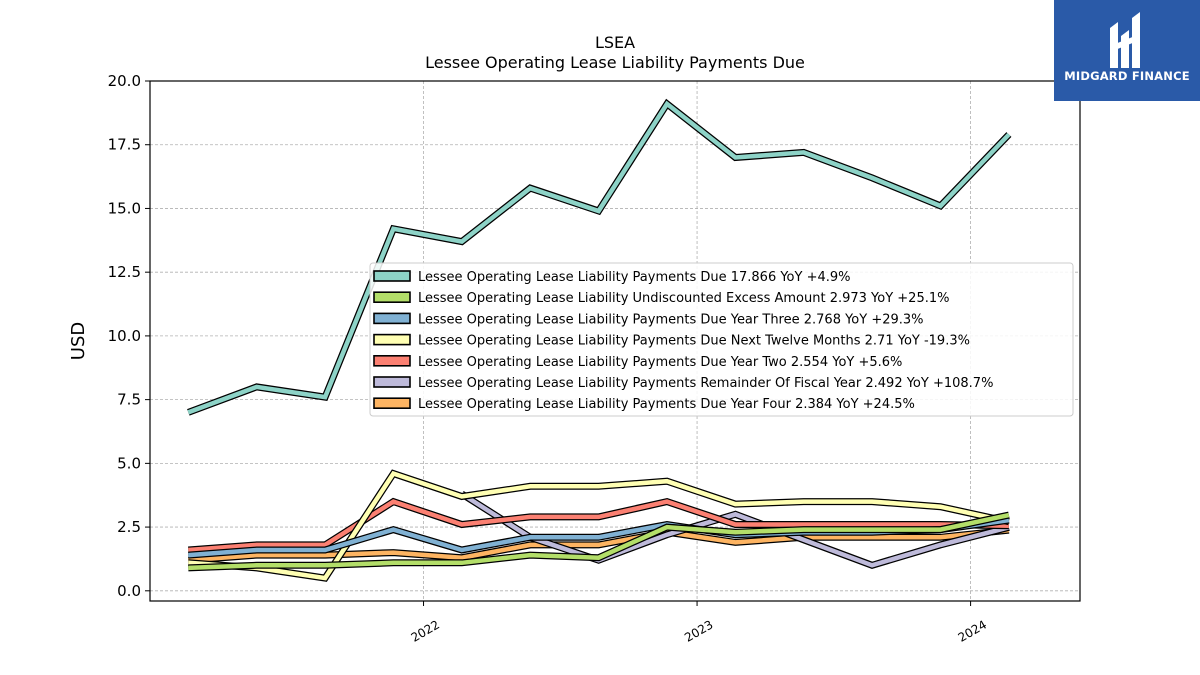  What do you see at coordinates (425, 630) in the screenshot?
I see `x-tick-label: 2022` at bounding box center [425, 630].